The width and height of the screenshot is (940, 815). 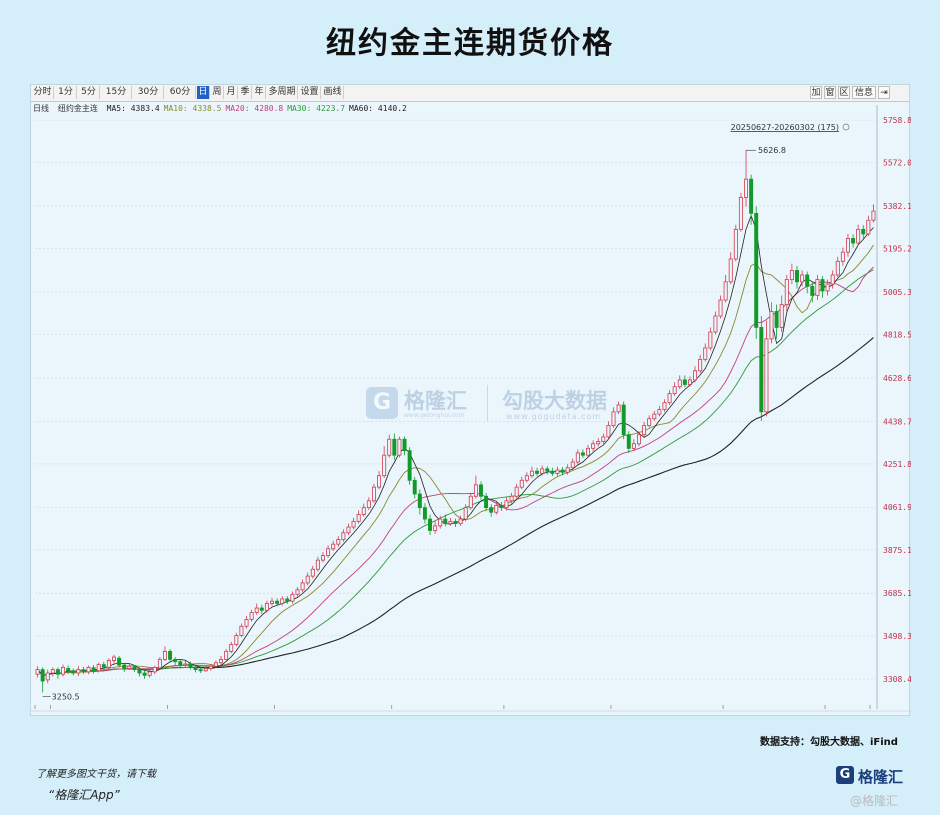 I want to click on period-button-6: 日, so click(x=203, y=92).